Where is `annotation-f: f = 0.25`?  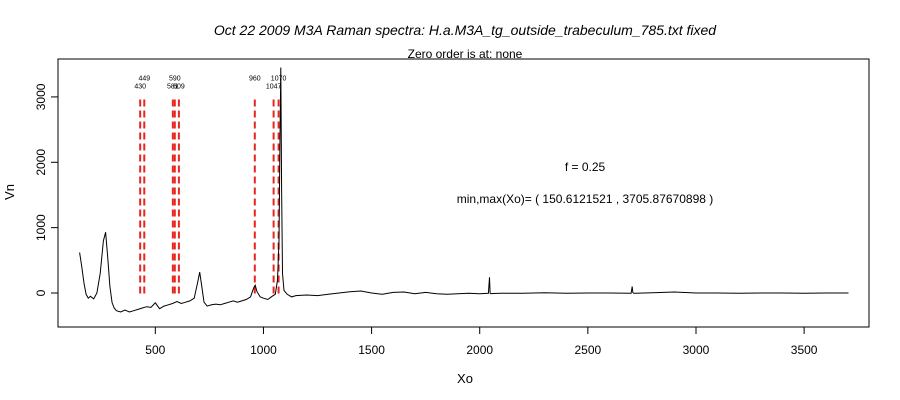 annotation-f: f = 0.25 is located at coordinates (585, 167).